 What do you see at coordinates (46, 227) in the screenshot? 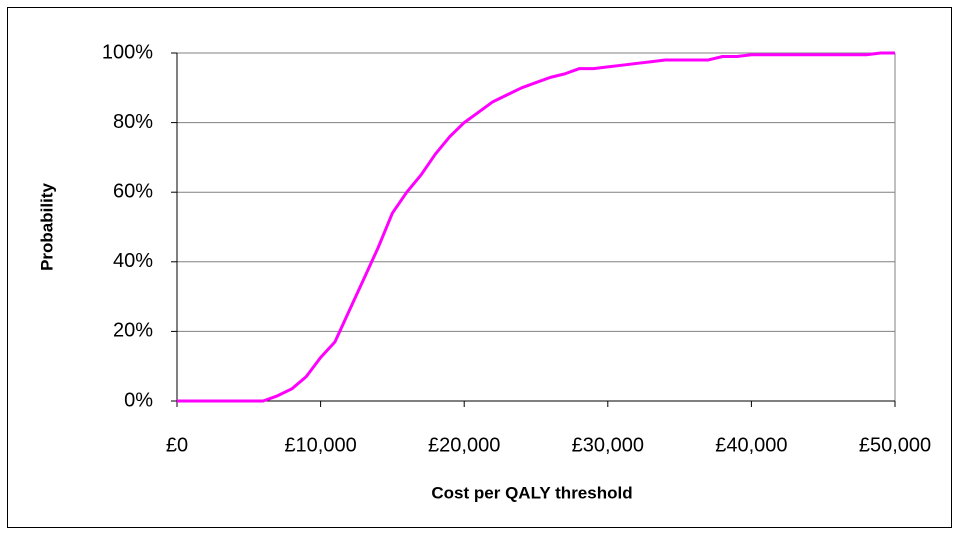
I see `y-axis-title: Probability` at bounding box center [46, 227].